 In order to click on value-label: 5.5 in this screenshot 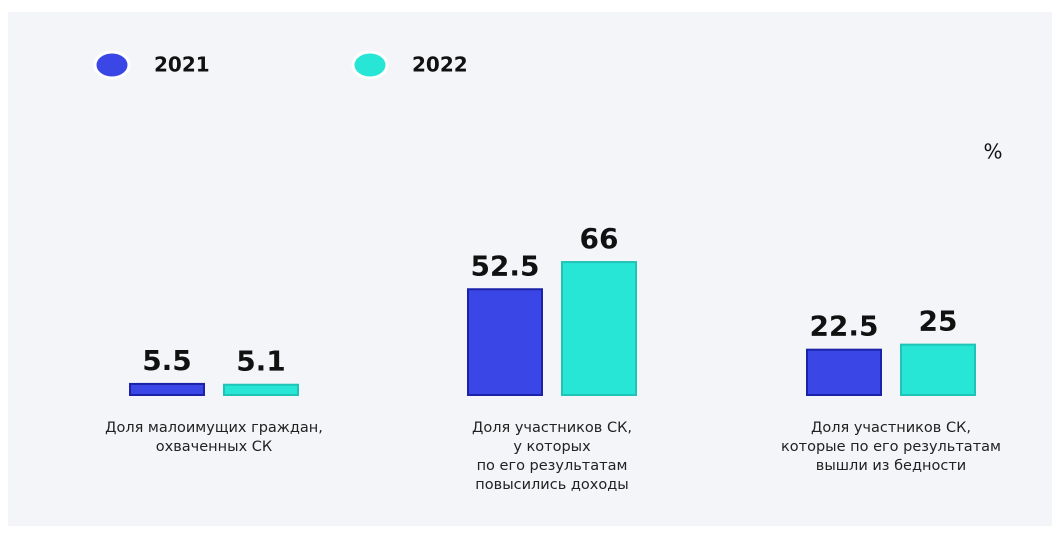, I will do `click(167, 360)`.